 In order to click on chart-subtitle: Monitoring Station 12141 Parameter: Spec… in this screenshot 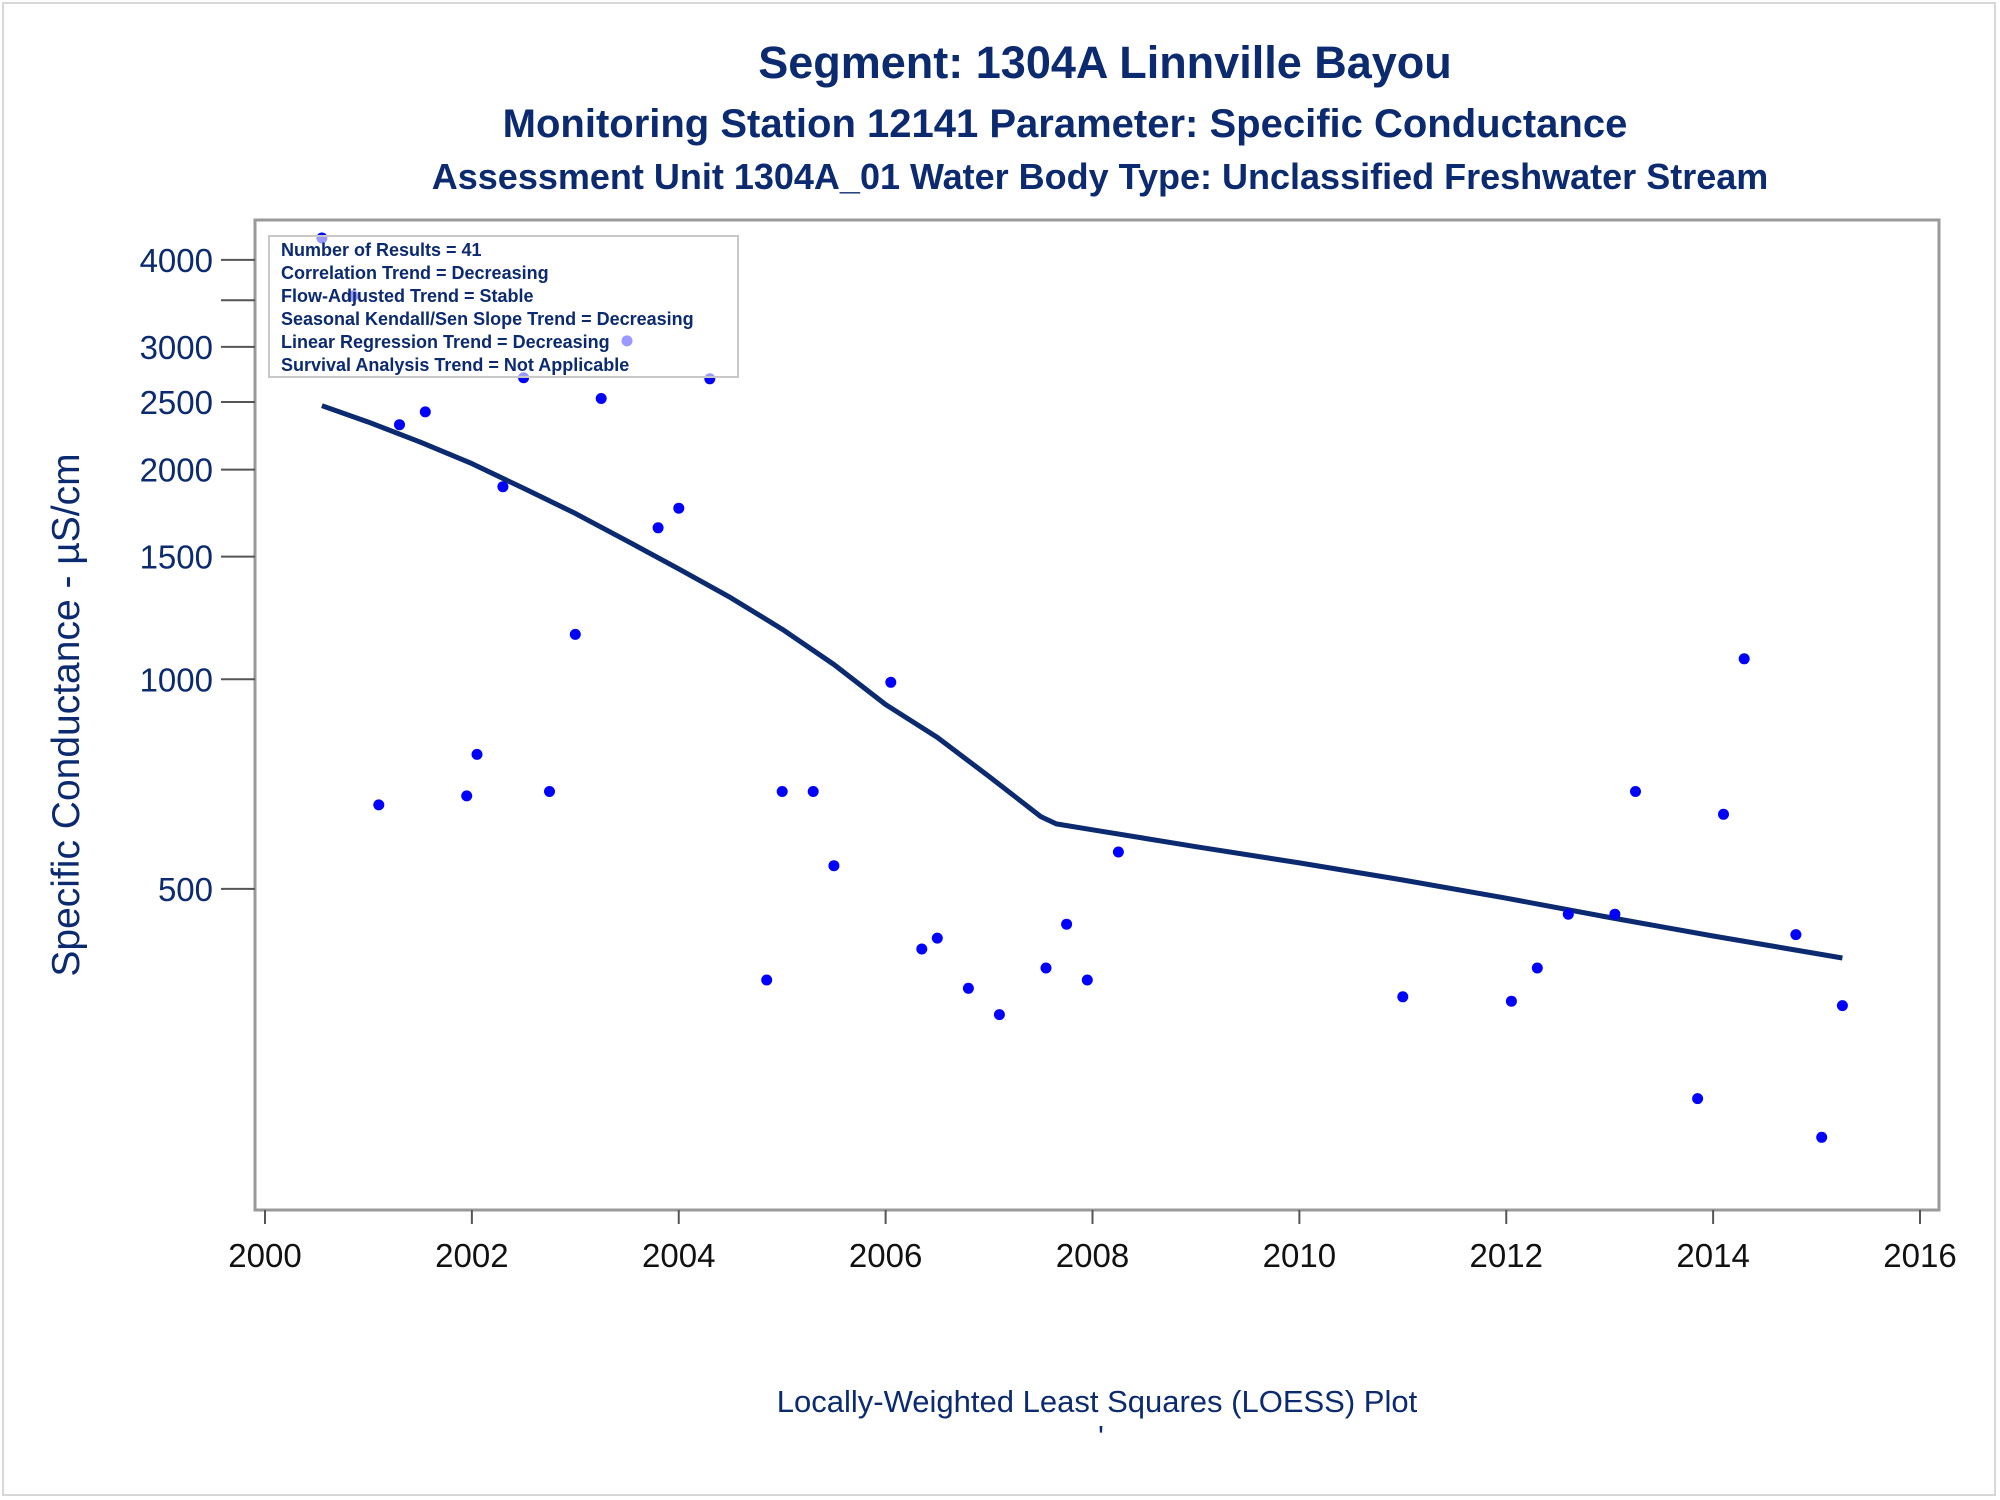, I will do `click(1065, 124)`.